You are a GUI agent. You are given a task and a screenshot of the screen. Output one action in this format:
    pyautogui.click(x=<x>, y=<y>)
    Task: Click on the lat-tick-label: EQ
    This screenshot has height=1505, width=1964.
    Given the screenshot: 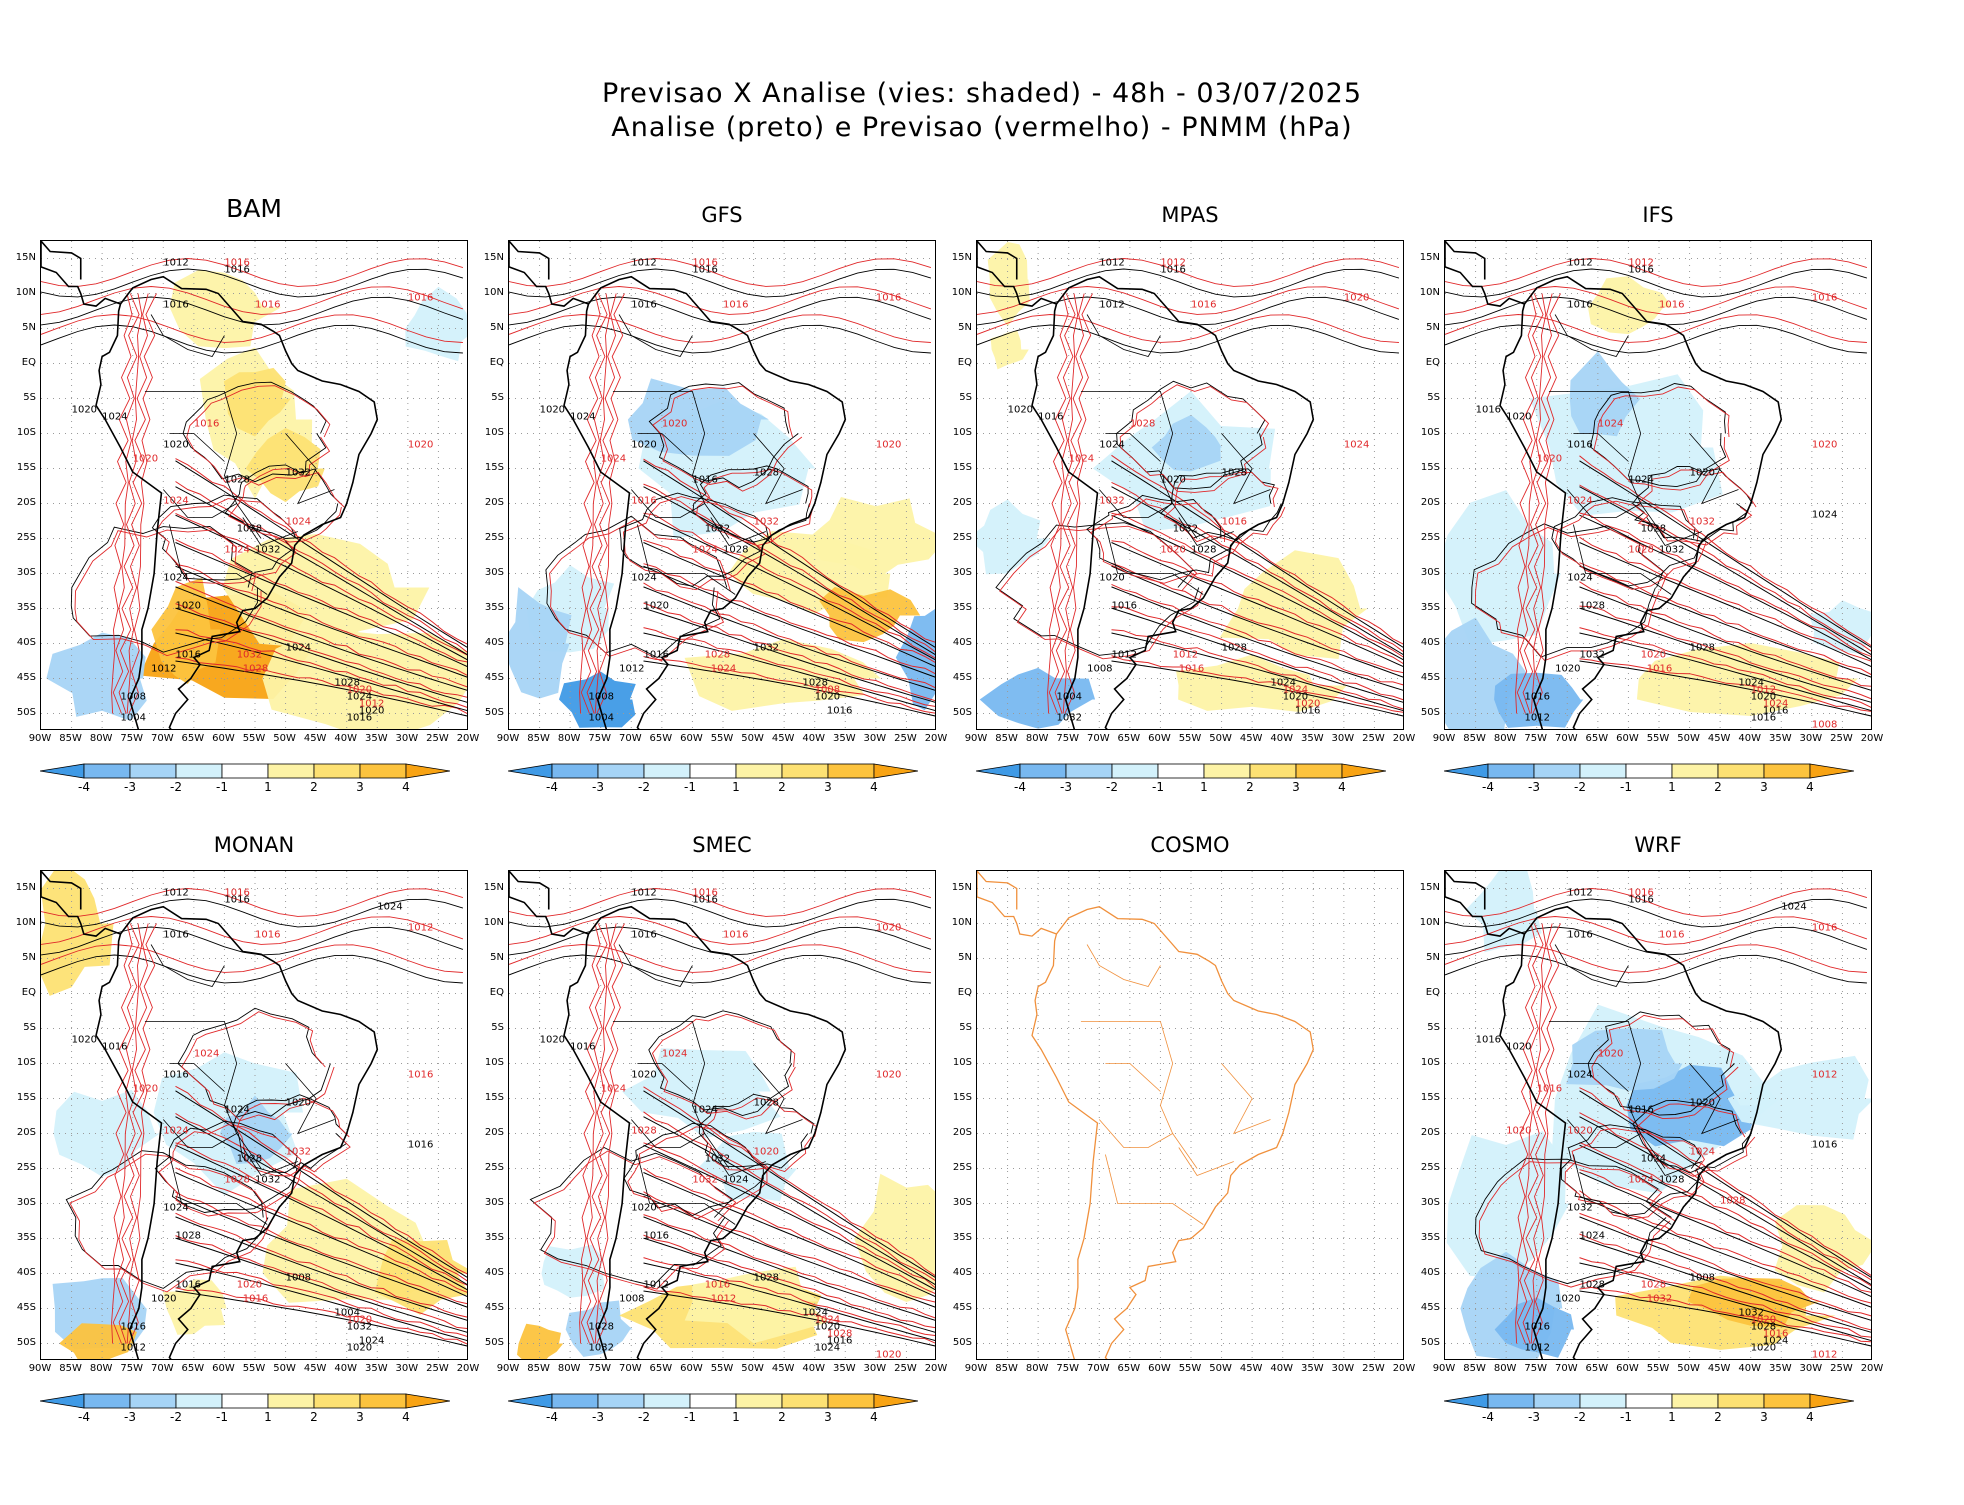 What is the action you would take?
    pyautogui.click(x=964, y=992)
    